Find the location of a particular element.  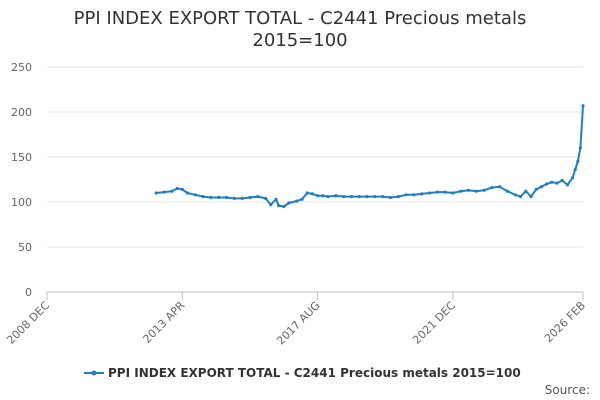

x-tick-label: 2026 FEB is located at coordinates (565, 322).